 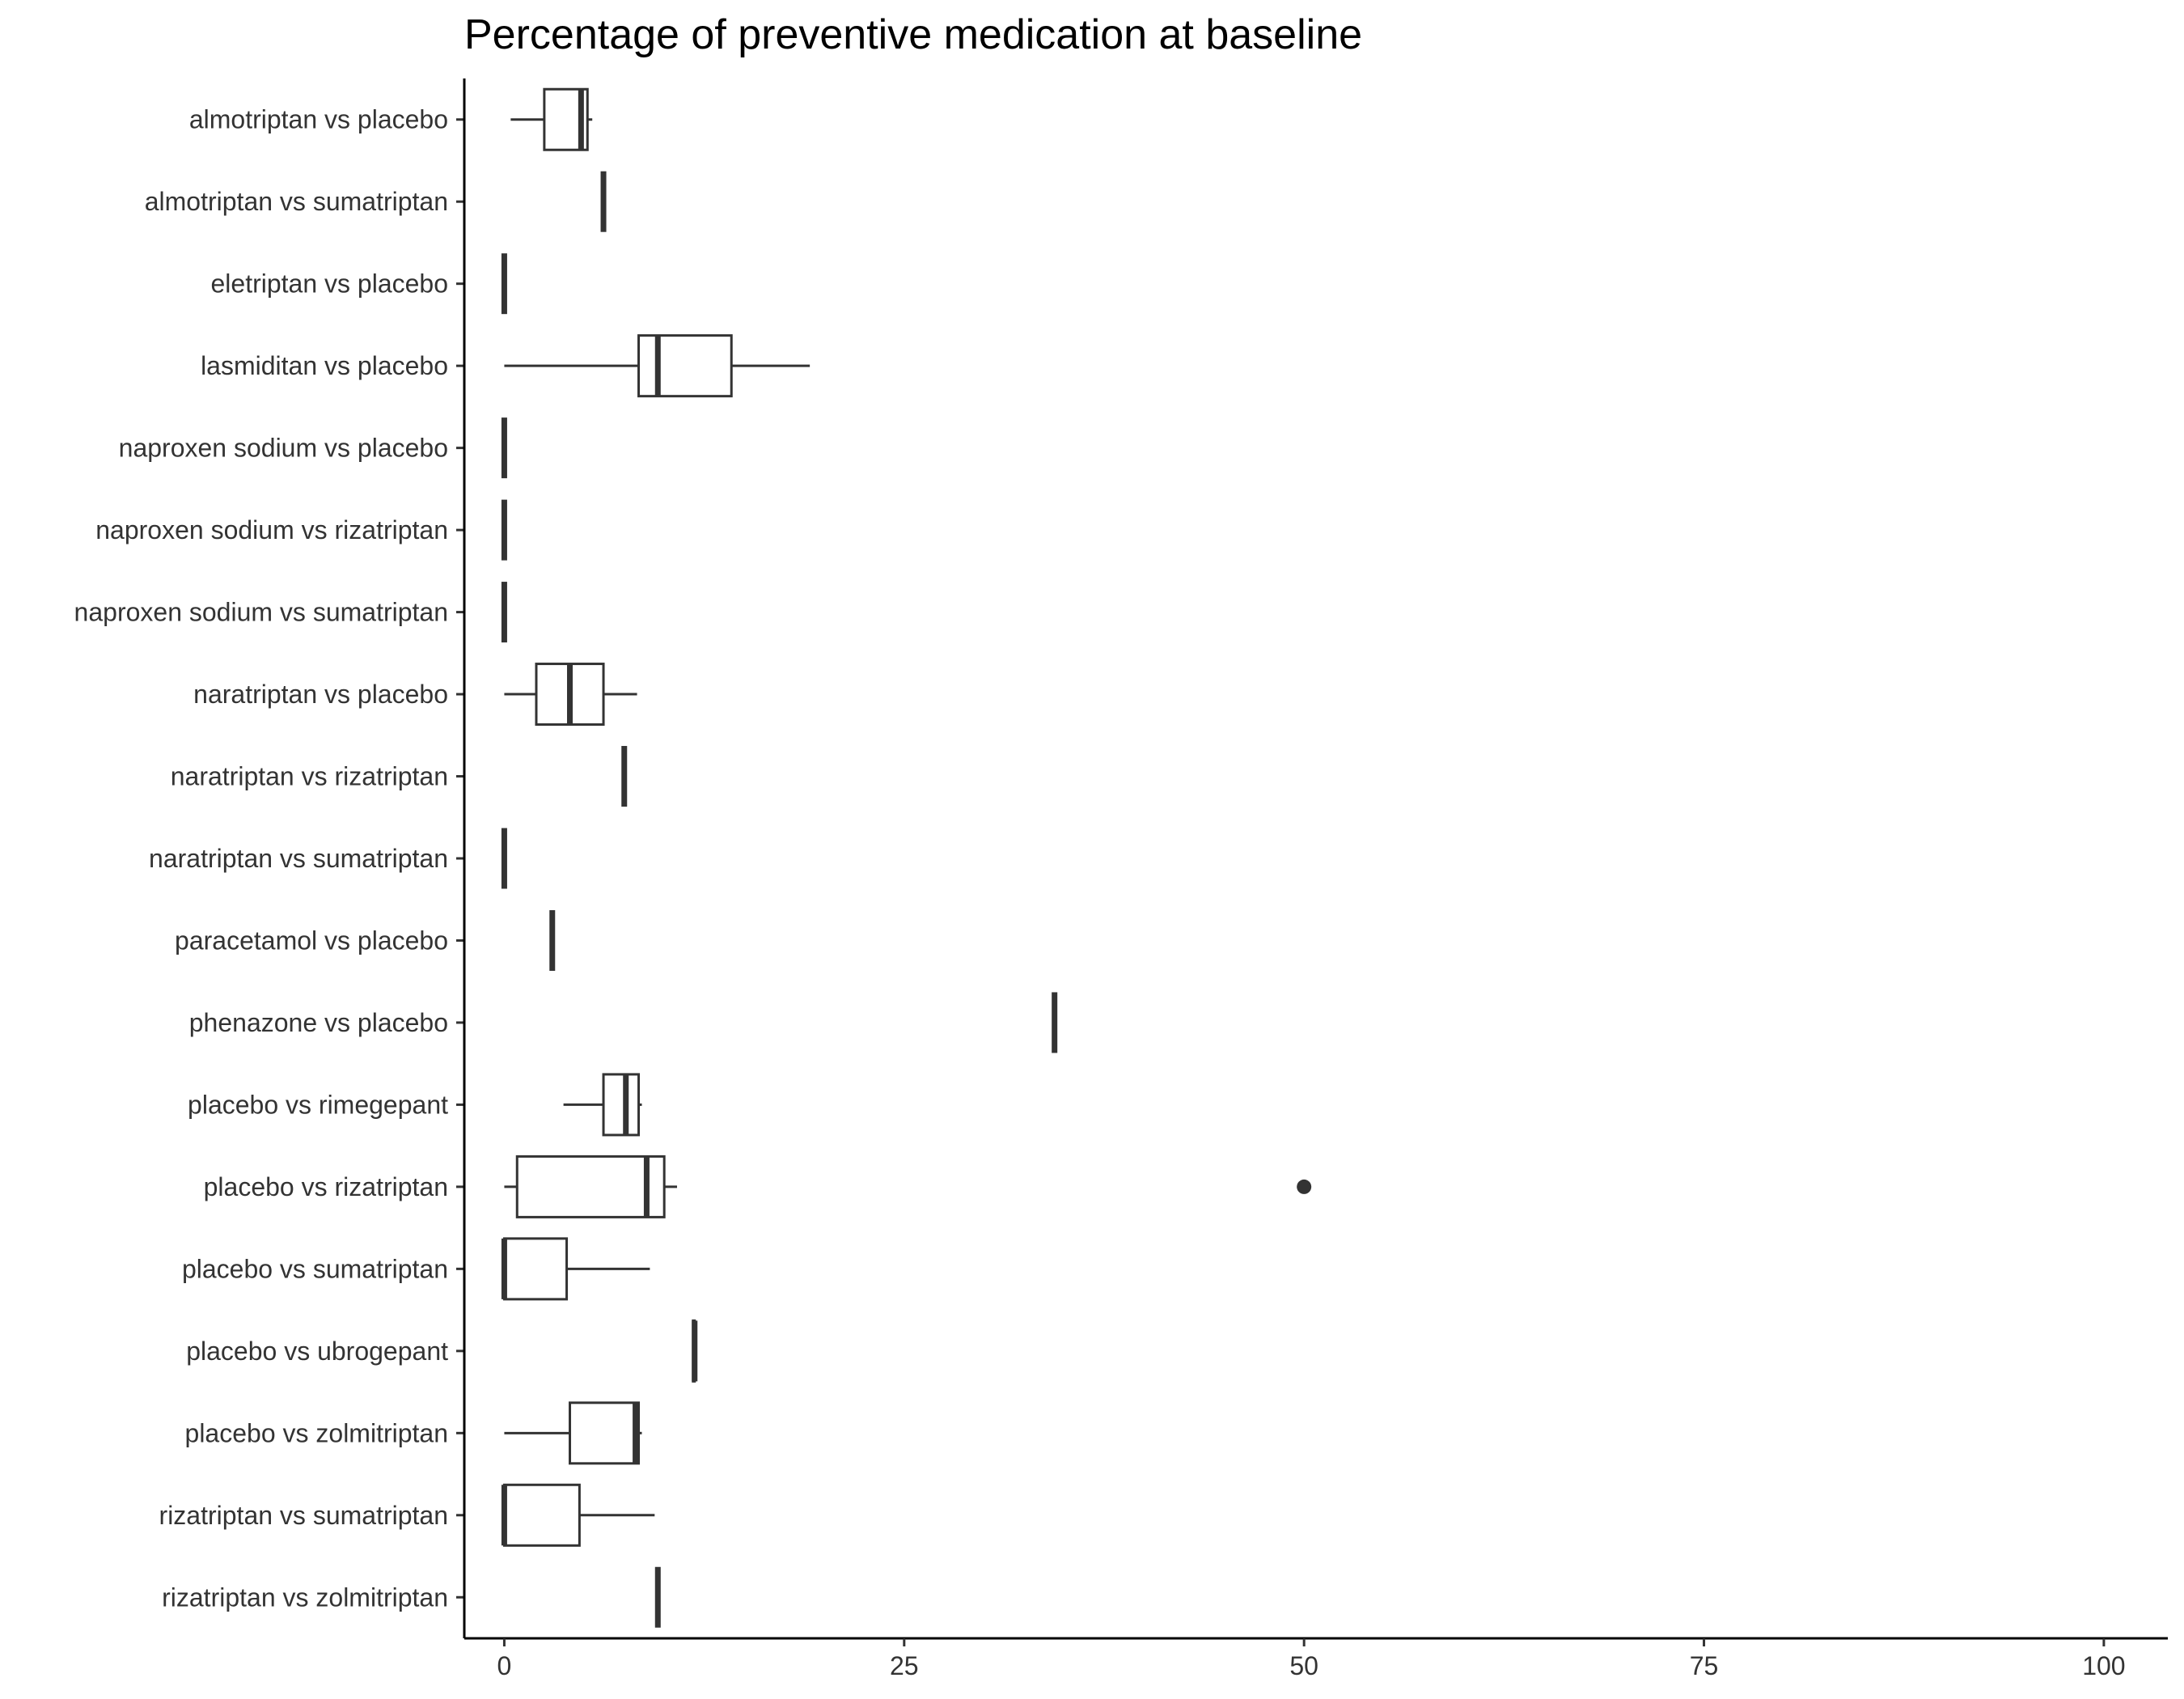 What do you see at coordinates (298, 858) in the screenshot?
I see `category-label: naratriptan vs sumatriptan` at bounding box center [298, 858].